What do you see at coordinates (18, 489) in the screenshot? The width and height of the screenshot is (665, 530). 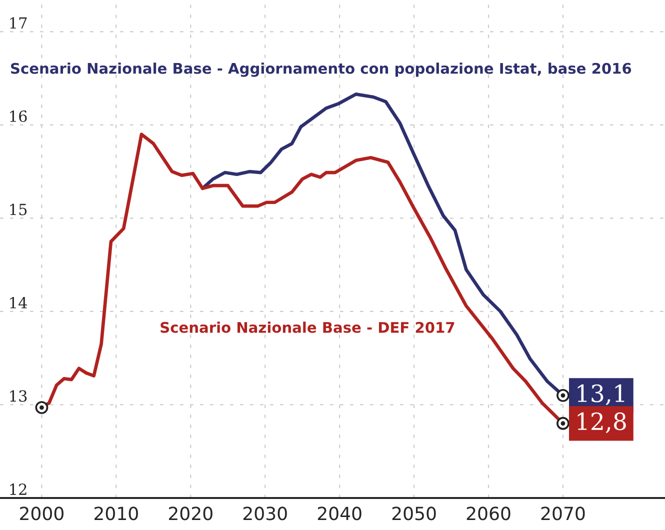 I see `y-tick-label: 12` at bounding box center [18, 489].